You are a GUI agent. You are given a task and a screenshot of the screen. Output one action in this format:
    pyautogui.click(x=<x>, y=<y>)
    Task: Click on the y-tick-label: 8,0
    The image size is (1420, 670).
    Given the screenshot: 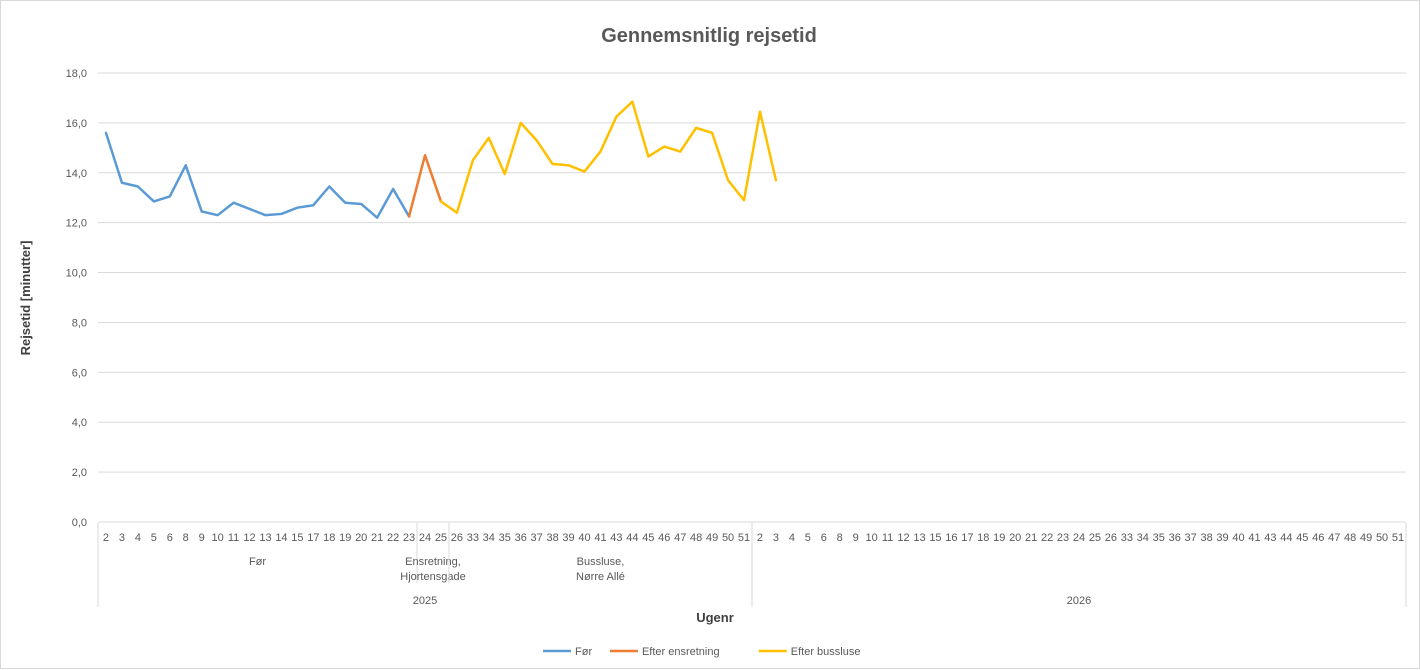 What is the action you would take?
    pyautogui.click(x=79, y=323)
    